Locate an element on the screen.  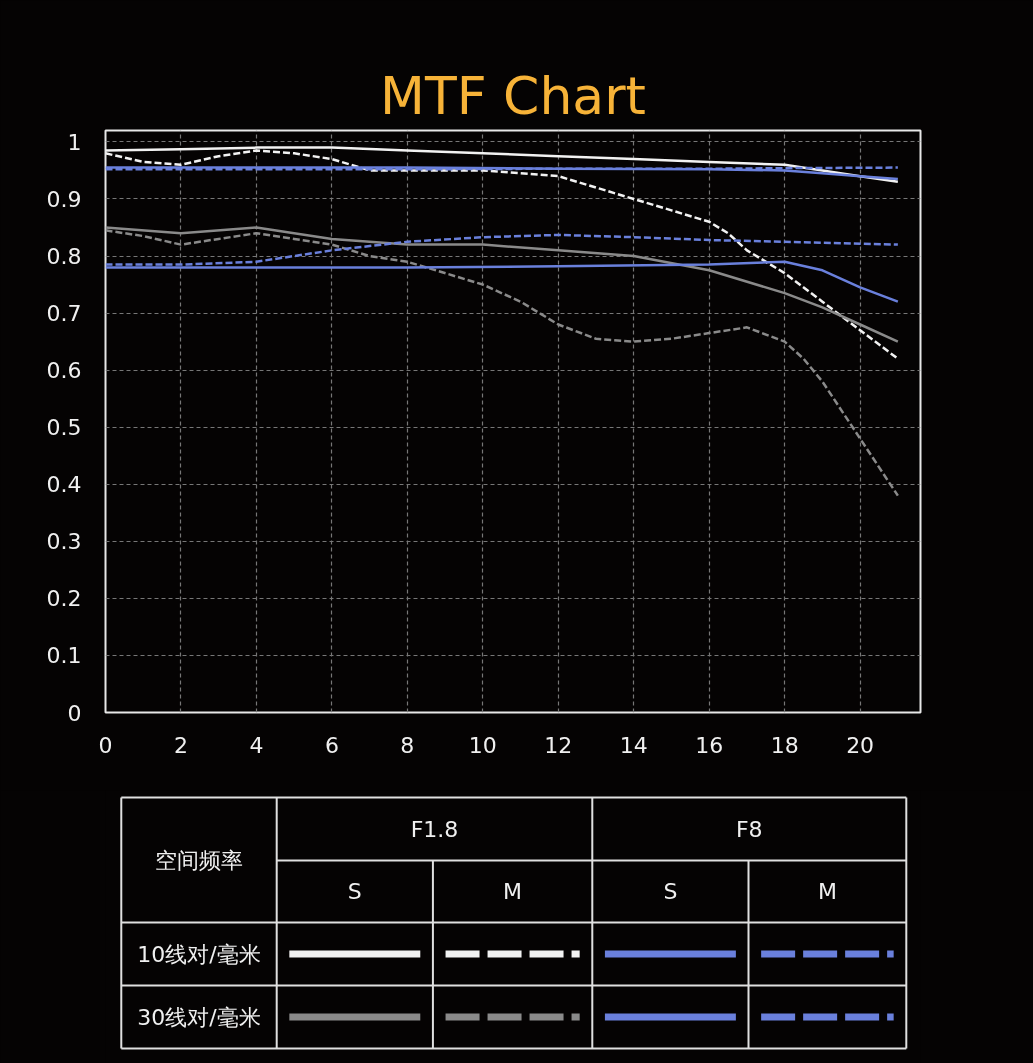
x-tick-label: 18 is located at coordinates (784, 745).